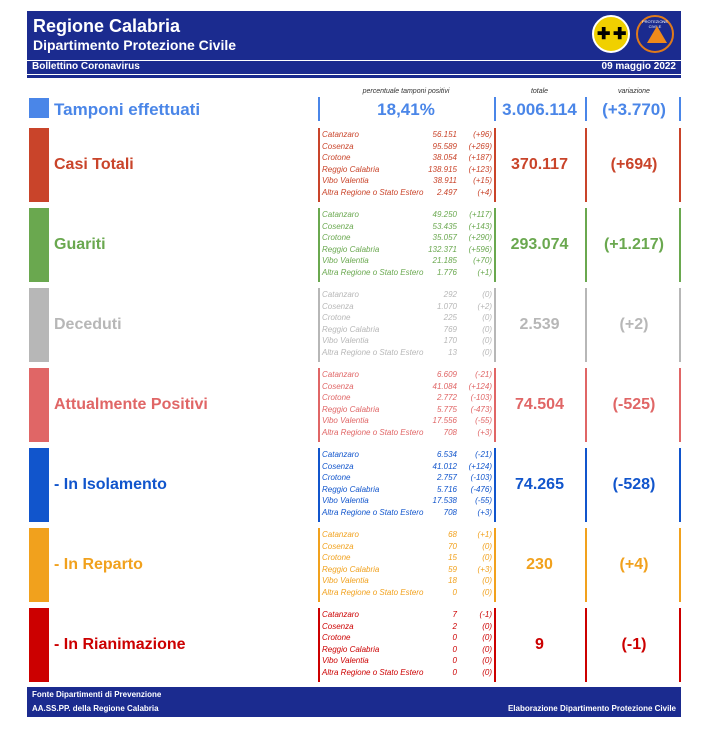 This screenshot has width=711, height=745. I want to click on province-delta: (-476), so click(481, 489).